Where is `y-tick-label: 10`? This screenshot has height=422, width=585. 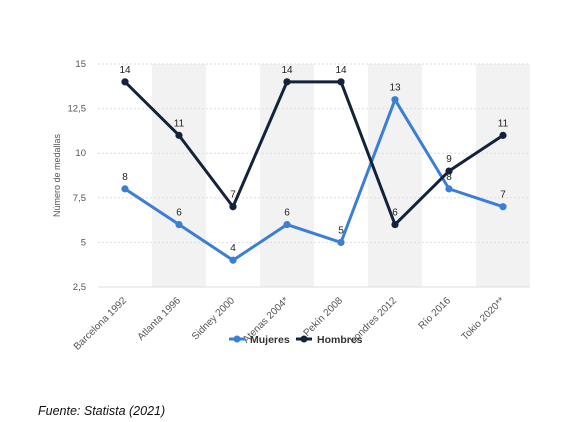 y-tick-label: 10 is located at coordinates (80, 153).